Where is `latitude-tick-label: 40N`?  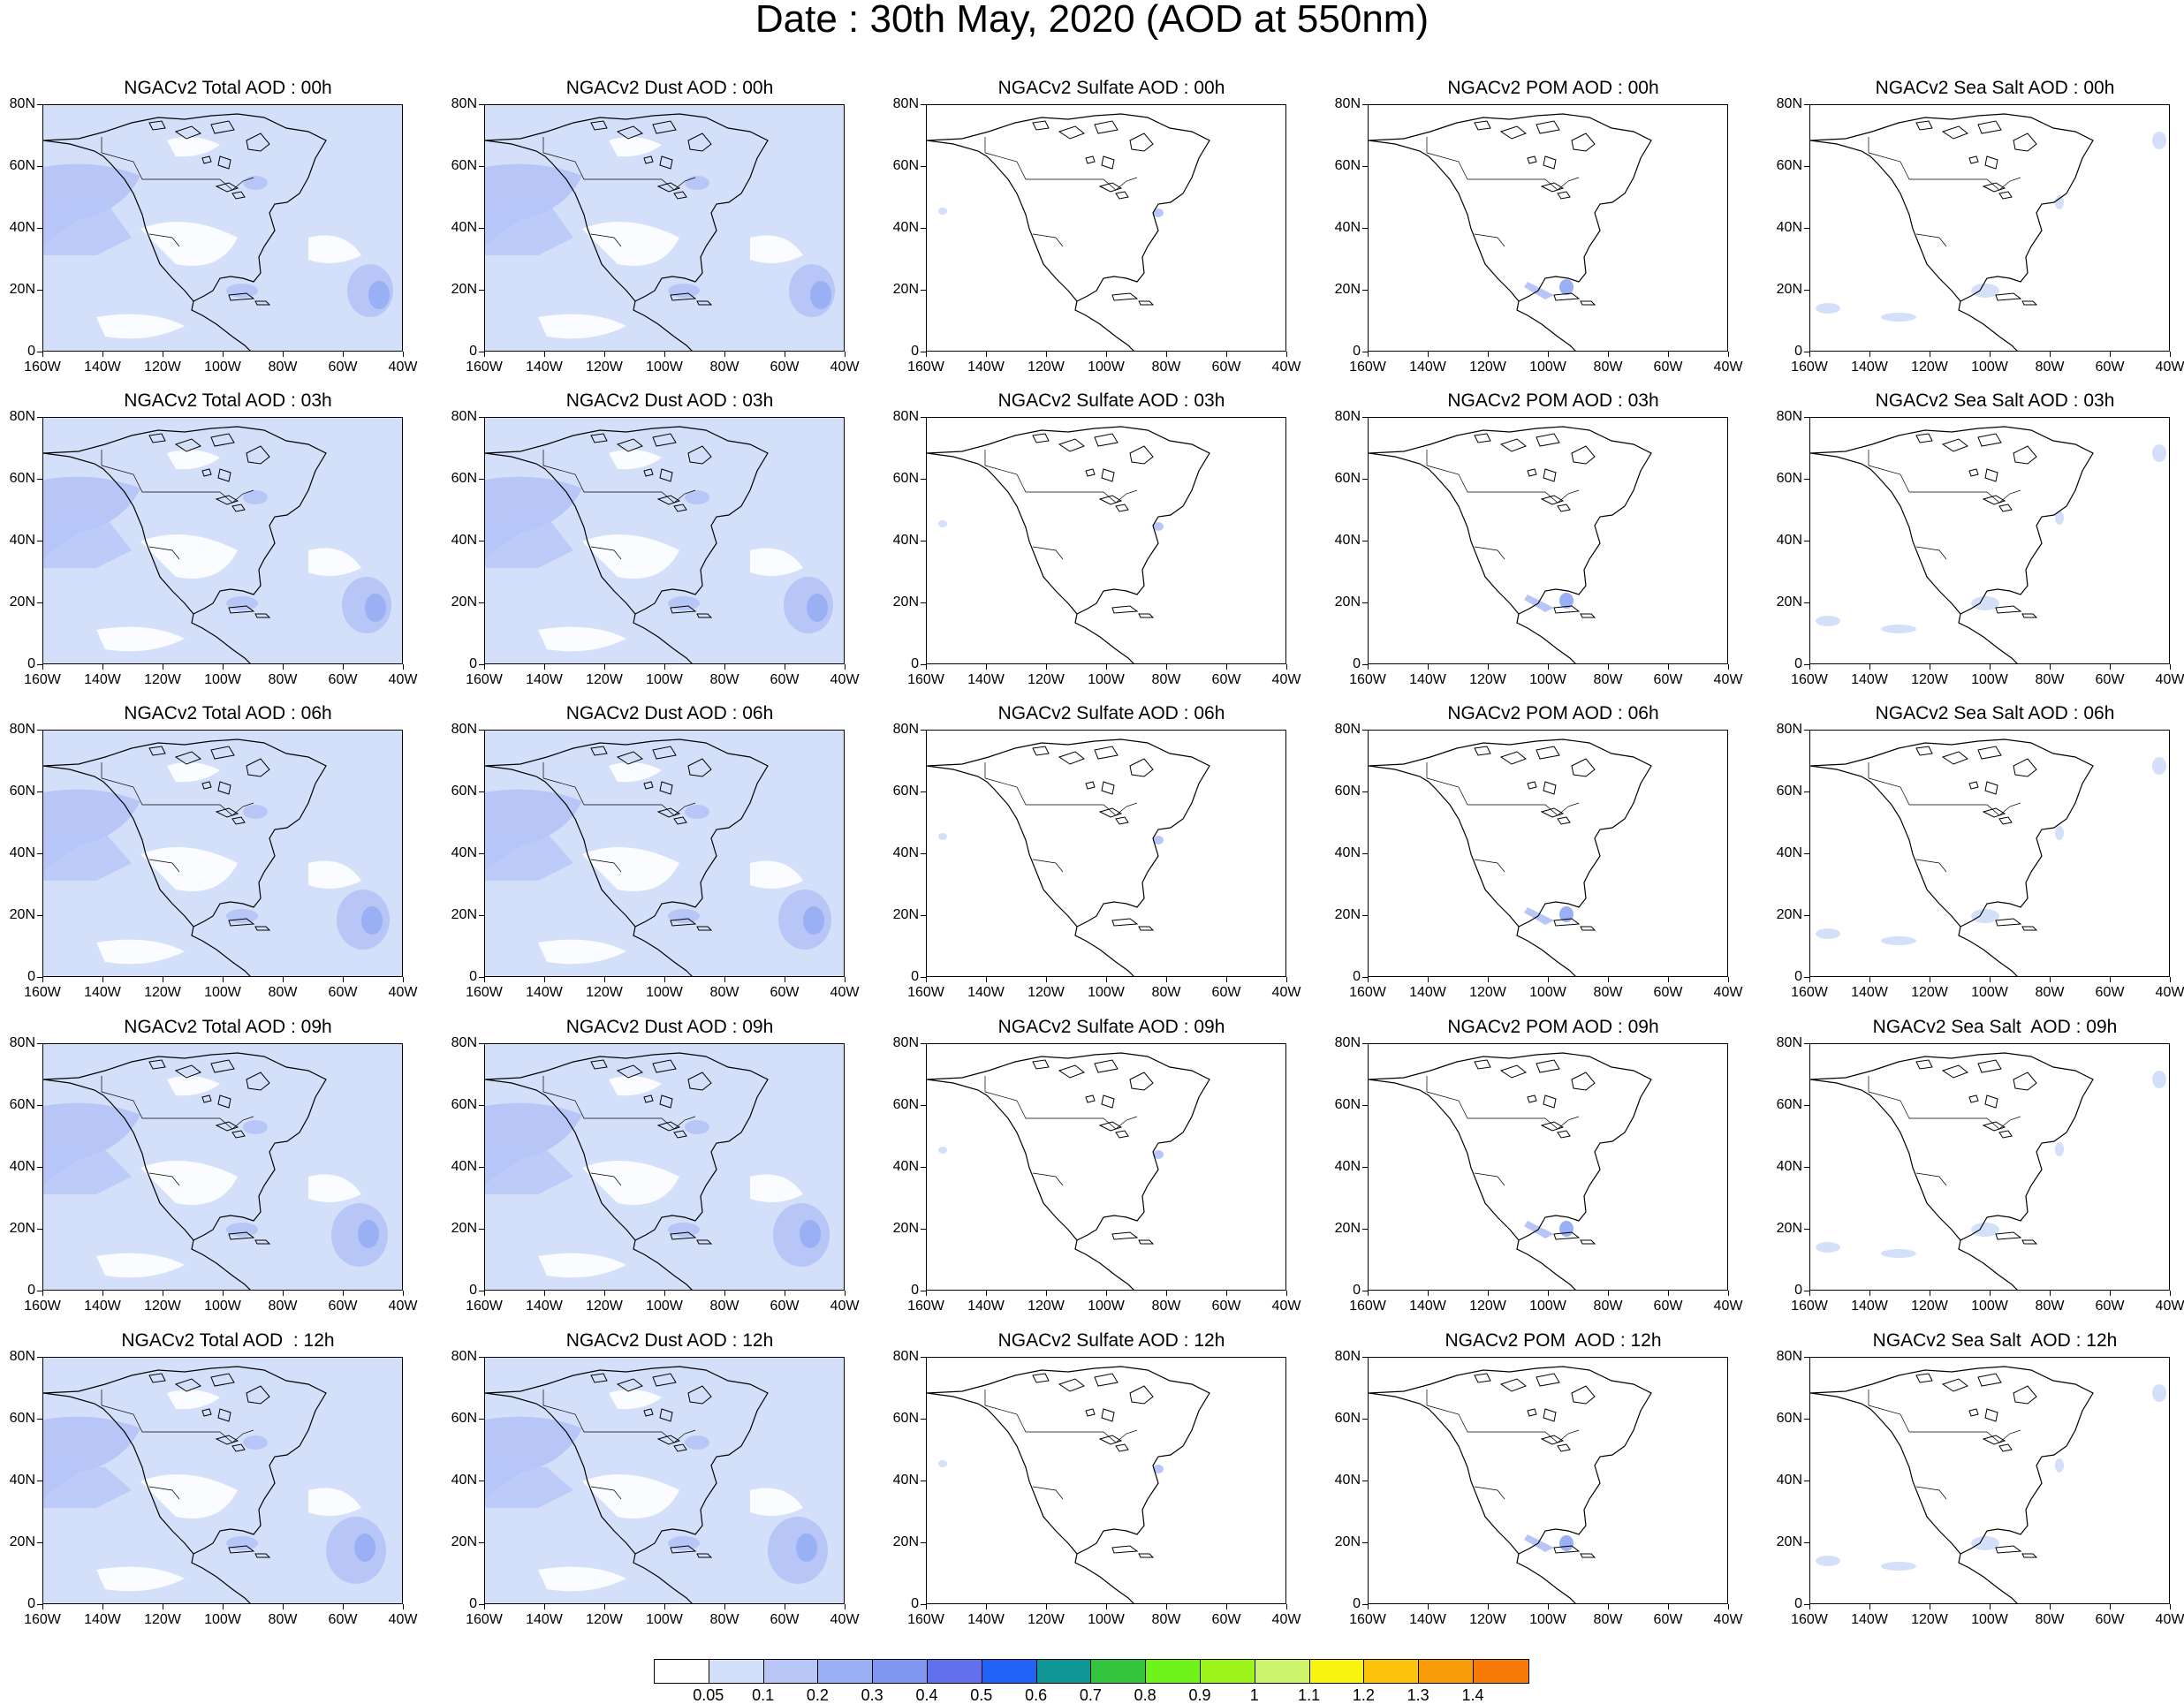 latitude-tick-label: 40N is located at coordinates (464, 540).